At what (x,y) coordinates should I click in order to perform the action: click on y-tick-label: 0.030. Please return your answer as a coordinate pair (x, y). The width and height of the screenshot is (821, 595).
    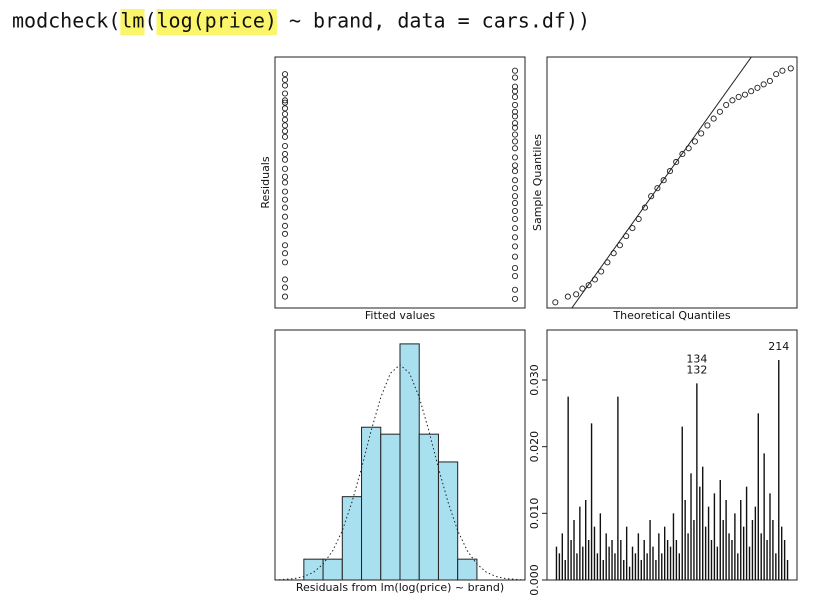
    Looking at the image, I should click on (534, 380).